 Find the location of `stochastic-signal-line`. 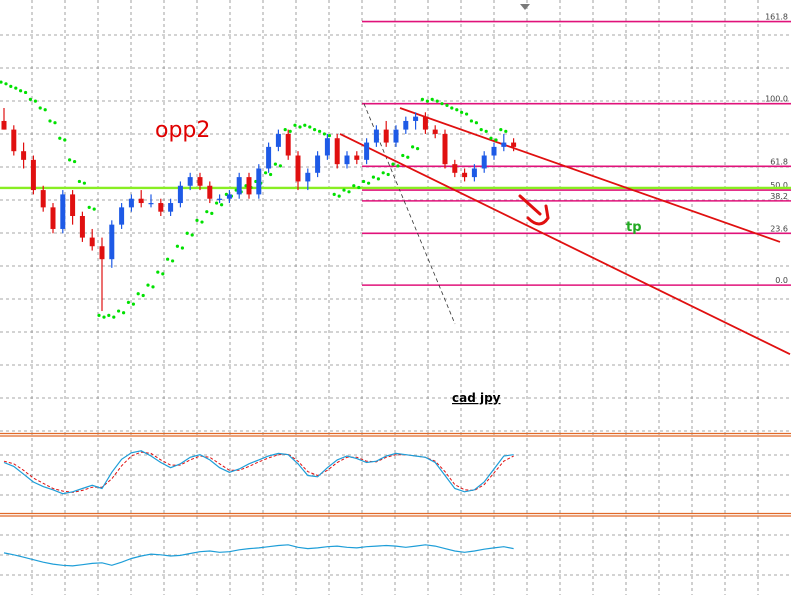

stochastic-signal-line is located at coordinates (258, 472).